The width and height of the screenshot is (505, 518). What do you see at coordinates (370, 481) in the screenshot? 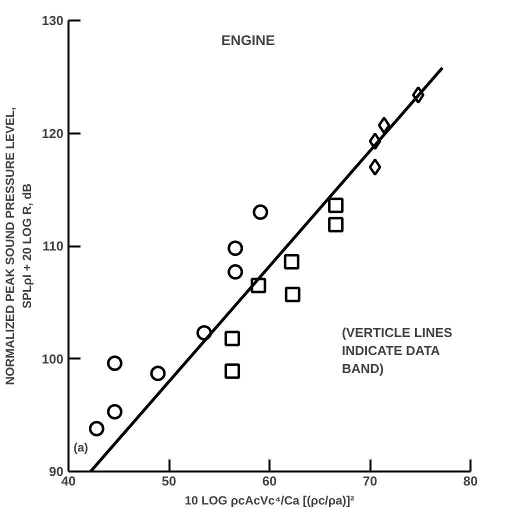
I see `x-tick-label: 70` at bounding box center [370, 481].